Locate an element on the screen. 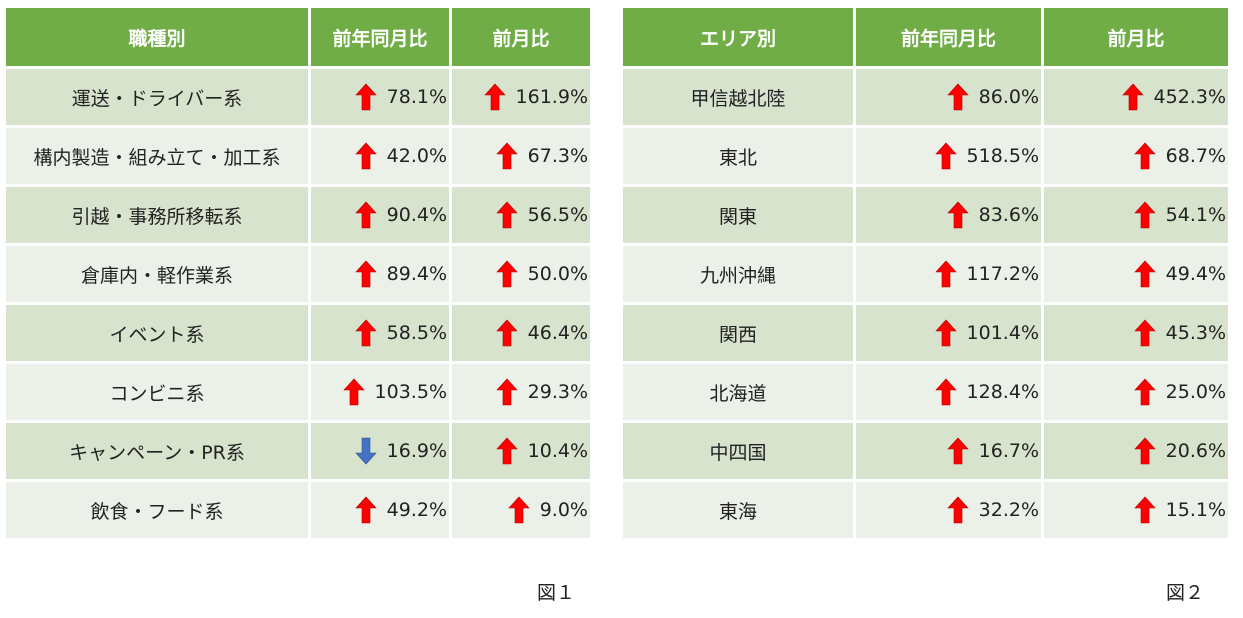 This screenshot has width=1243, height=618. mom-cell: 68.7% is located at coordinates (1136, 156).